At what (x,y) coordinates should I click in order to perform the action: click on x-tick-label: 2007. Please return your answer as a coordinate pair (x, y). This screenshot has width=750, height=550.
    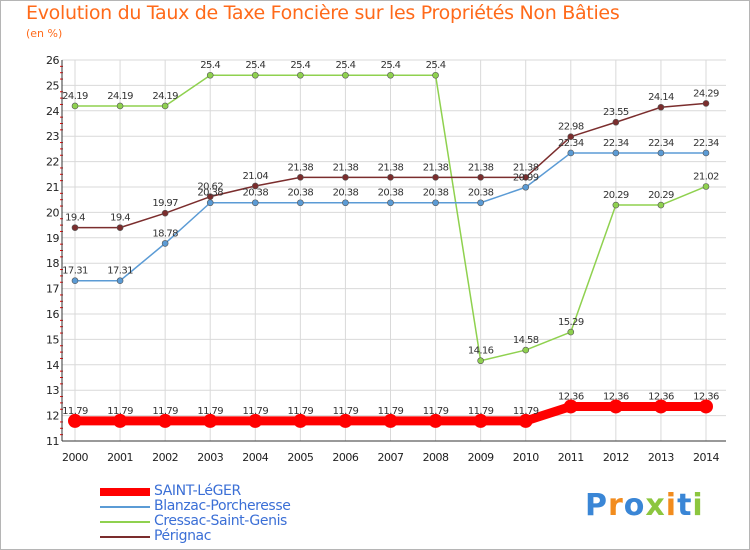
    Looking at the image, I should click on (391, 457).